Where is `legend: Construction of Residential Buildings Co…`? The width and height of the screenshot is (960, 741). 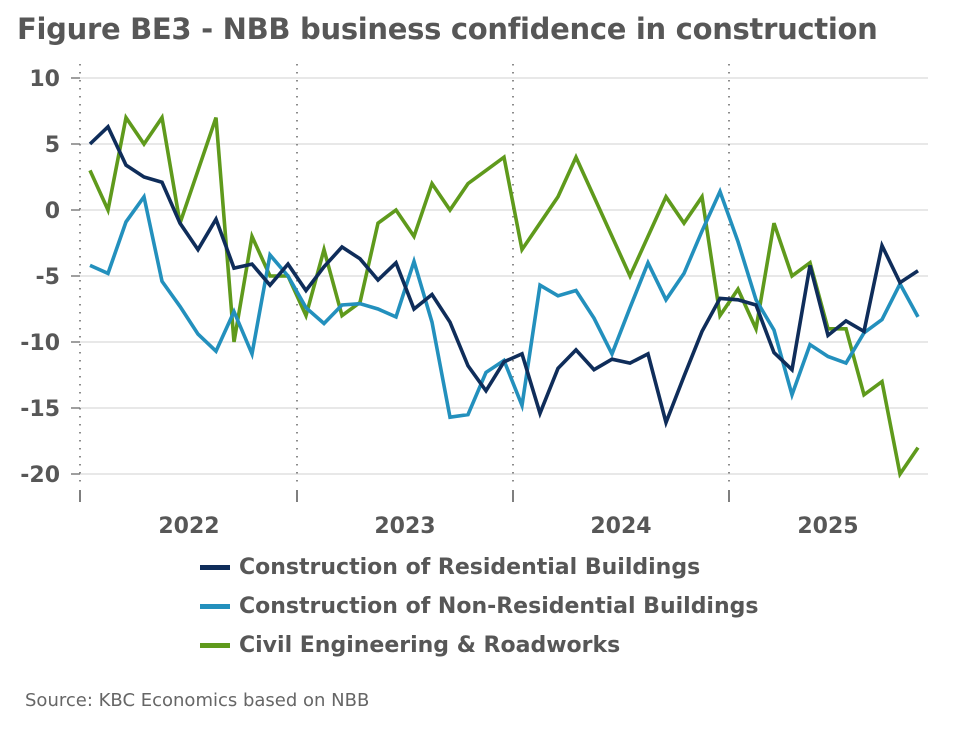 legend: Construction of Residential Buildings Co… is located at coordinates (479, 606).